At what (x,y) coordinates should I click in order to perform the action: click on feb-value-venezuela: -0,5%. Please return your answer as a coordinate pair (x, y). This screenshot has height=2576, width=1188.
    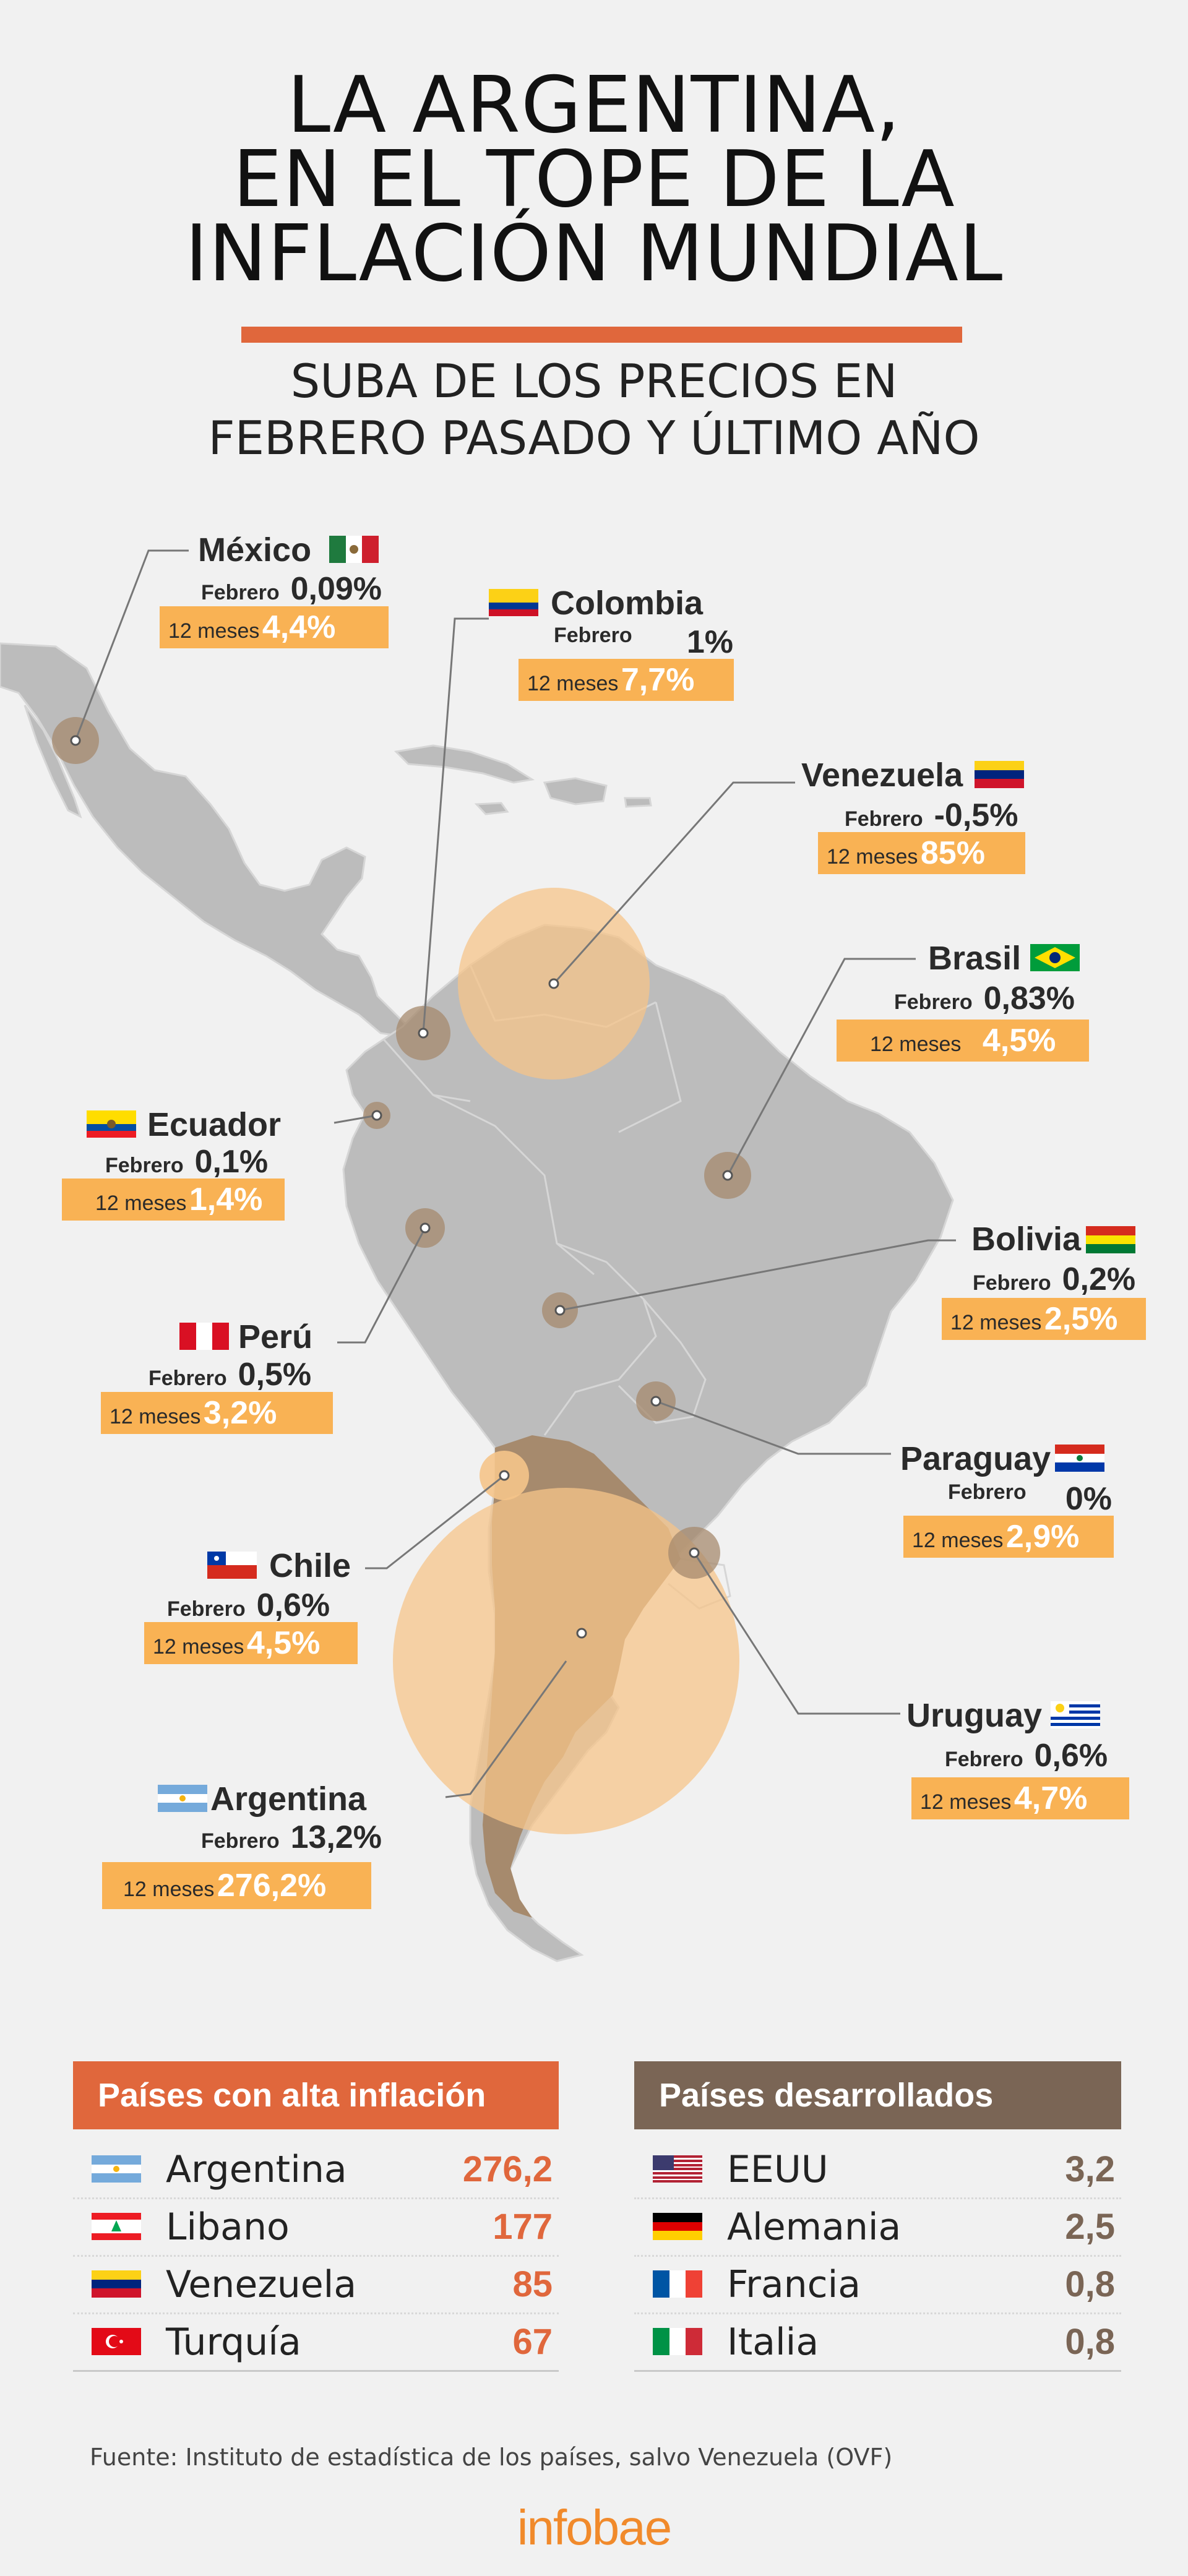
    Looking at the image, I should click on (976, 815).